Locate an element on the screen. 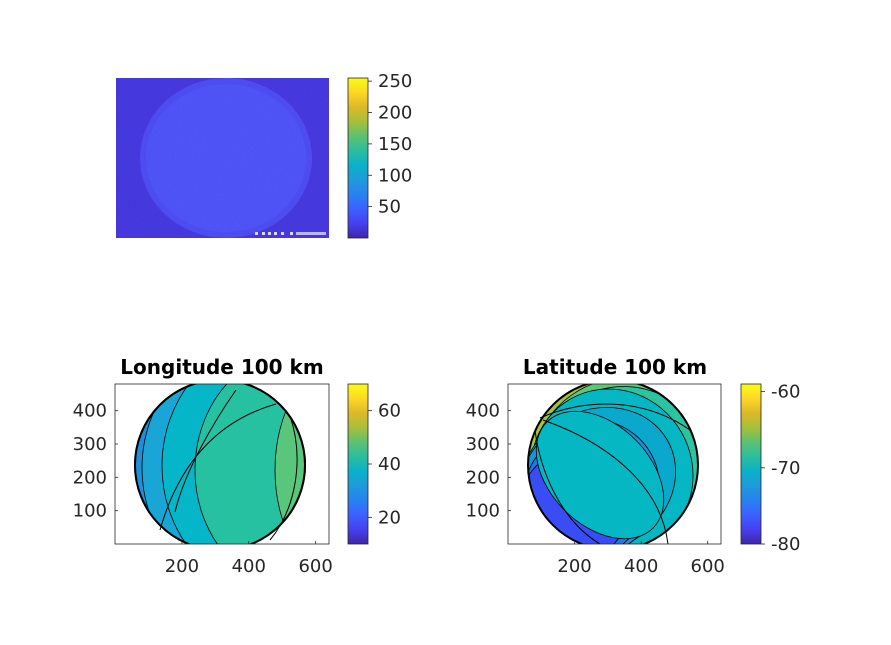 The image size is (891, 645). colorbar-tick-label: 150 is located at coordinates (395, 144).